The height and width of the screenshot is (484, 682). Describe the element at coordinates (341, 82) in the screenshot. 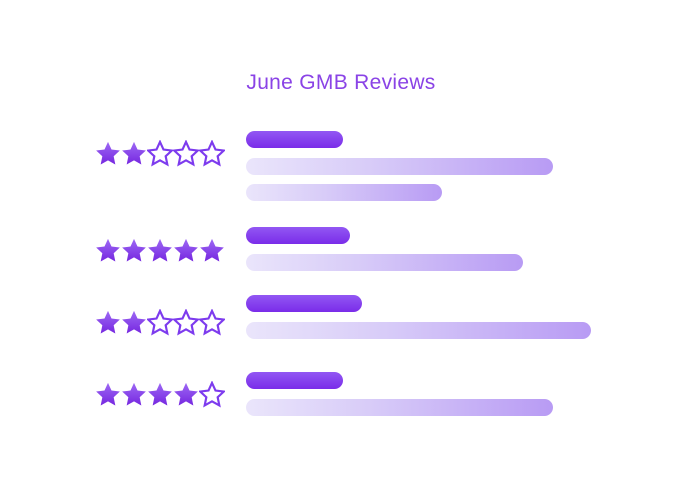

I see `chart-title: June GMB Reviews` at that location.